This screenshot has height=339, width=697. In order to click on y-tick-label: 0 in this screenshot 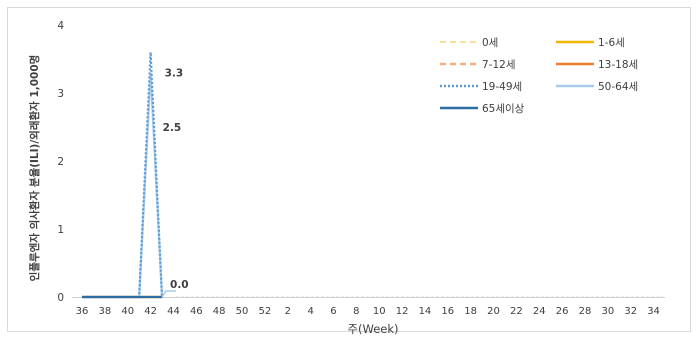, I will do `click(60, 298)`.